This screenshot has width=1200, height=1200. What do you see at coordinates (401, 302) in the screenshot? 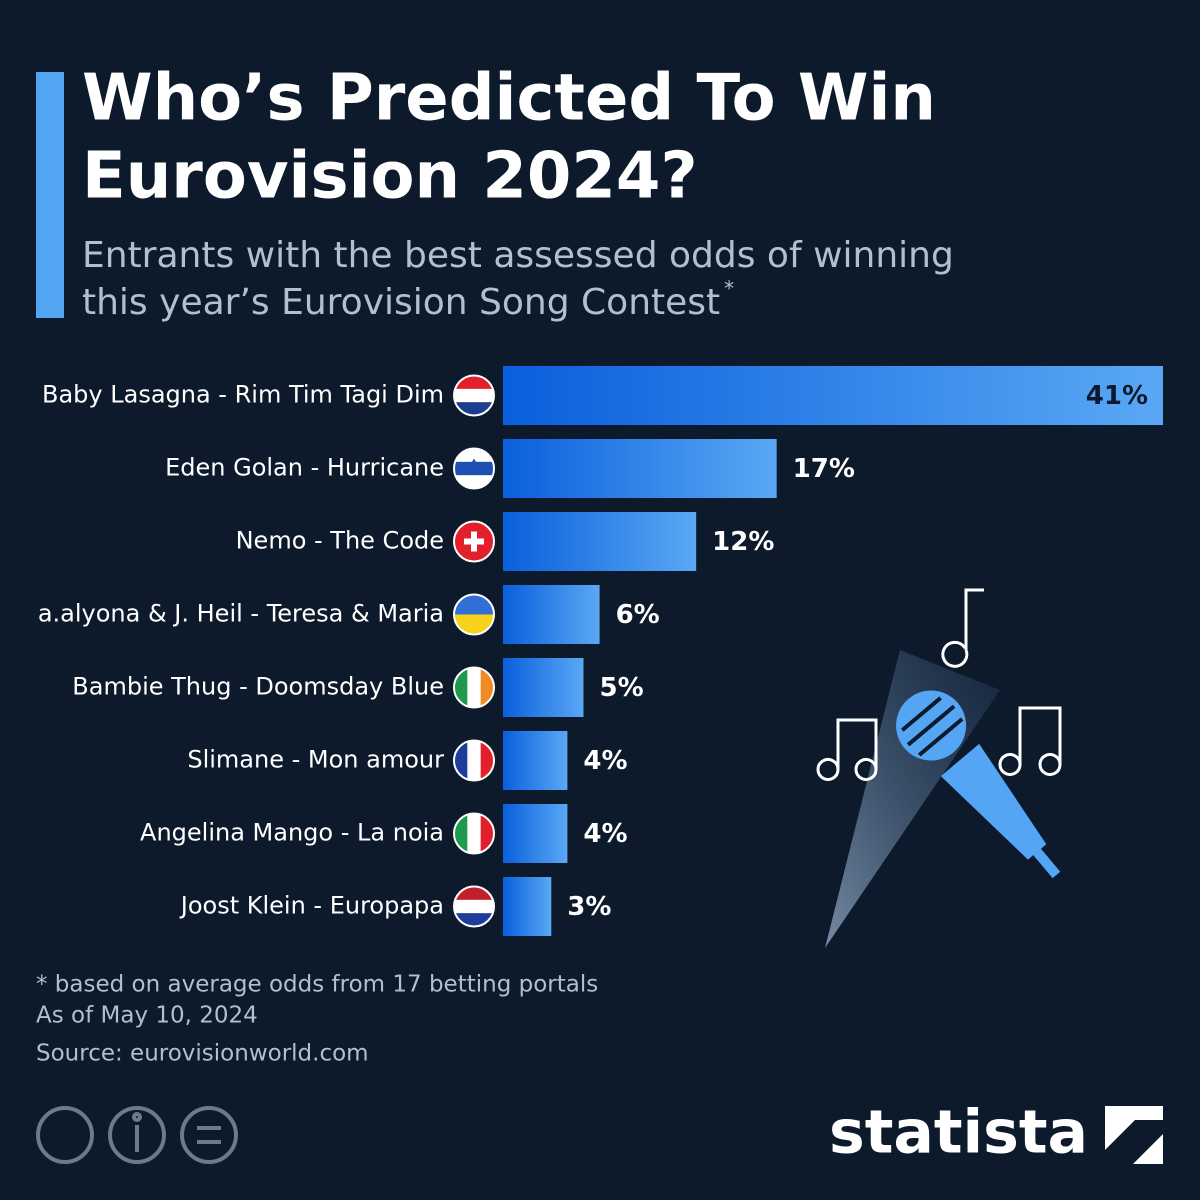
I see `subtitle: this year’s Eurovision Song Contest` at bounding box center [401, 302].